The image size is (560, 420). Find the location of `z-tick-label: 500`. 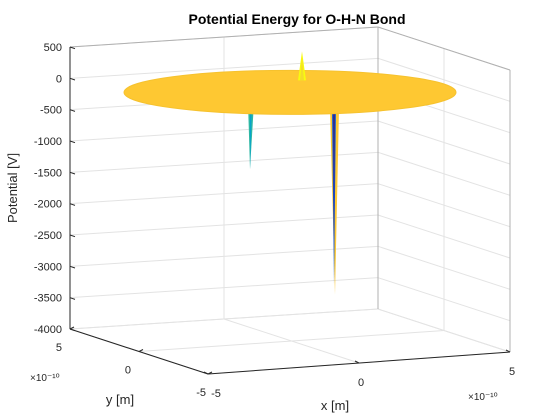

z-tick-label: 500 is located at coordinates (53, 48).